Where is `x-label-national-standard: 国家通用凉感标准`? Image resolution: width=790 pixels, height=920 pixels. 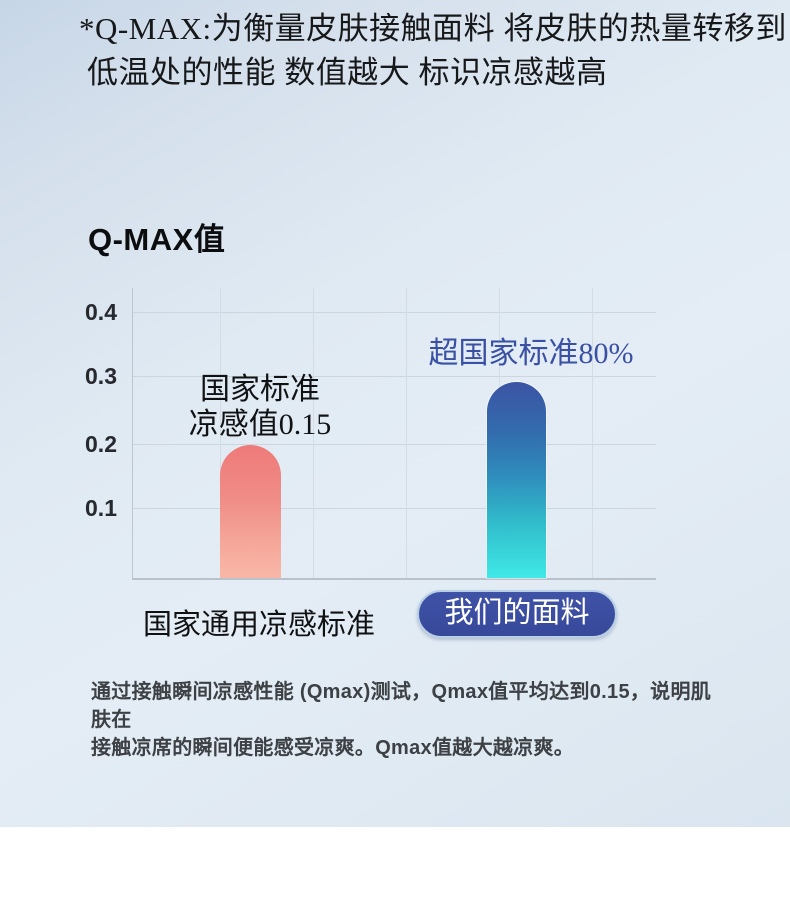 x-label-national-standard: 国家通用凉感标准 is located at coordinates (258, 625).